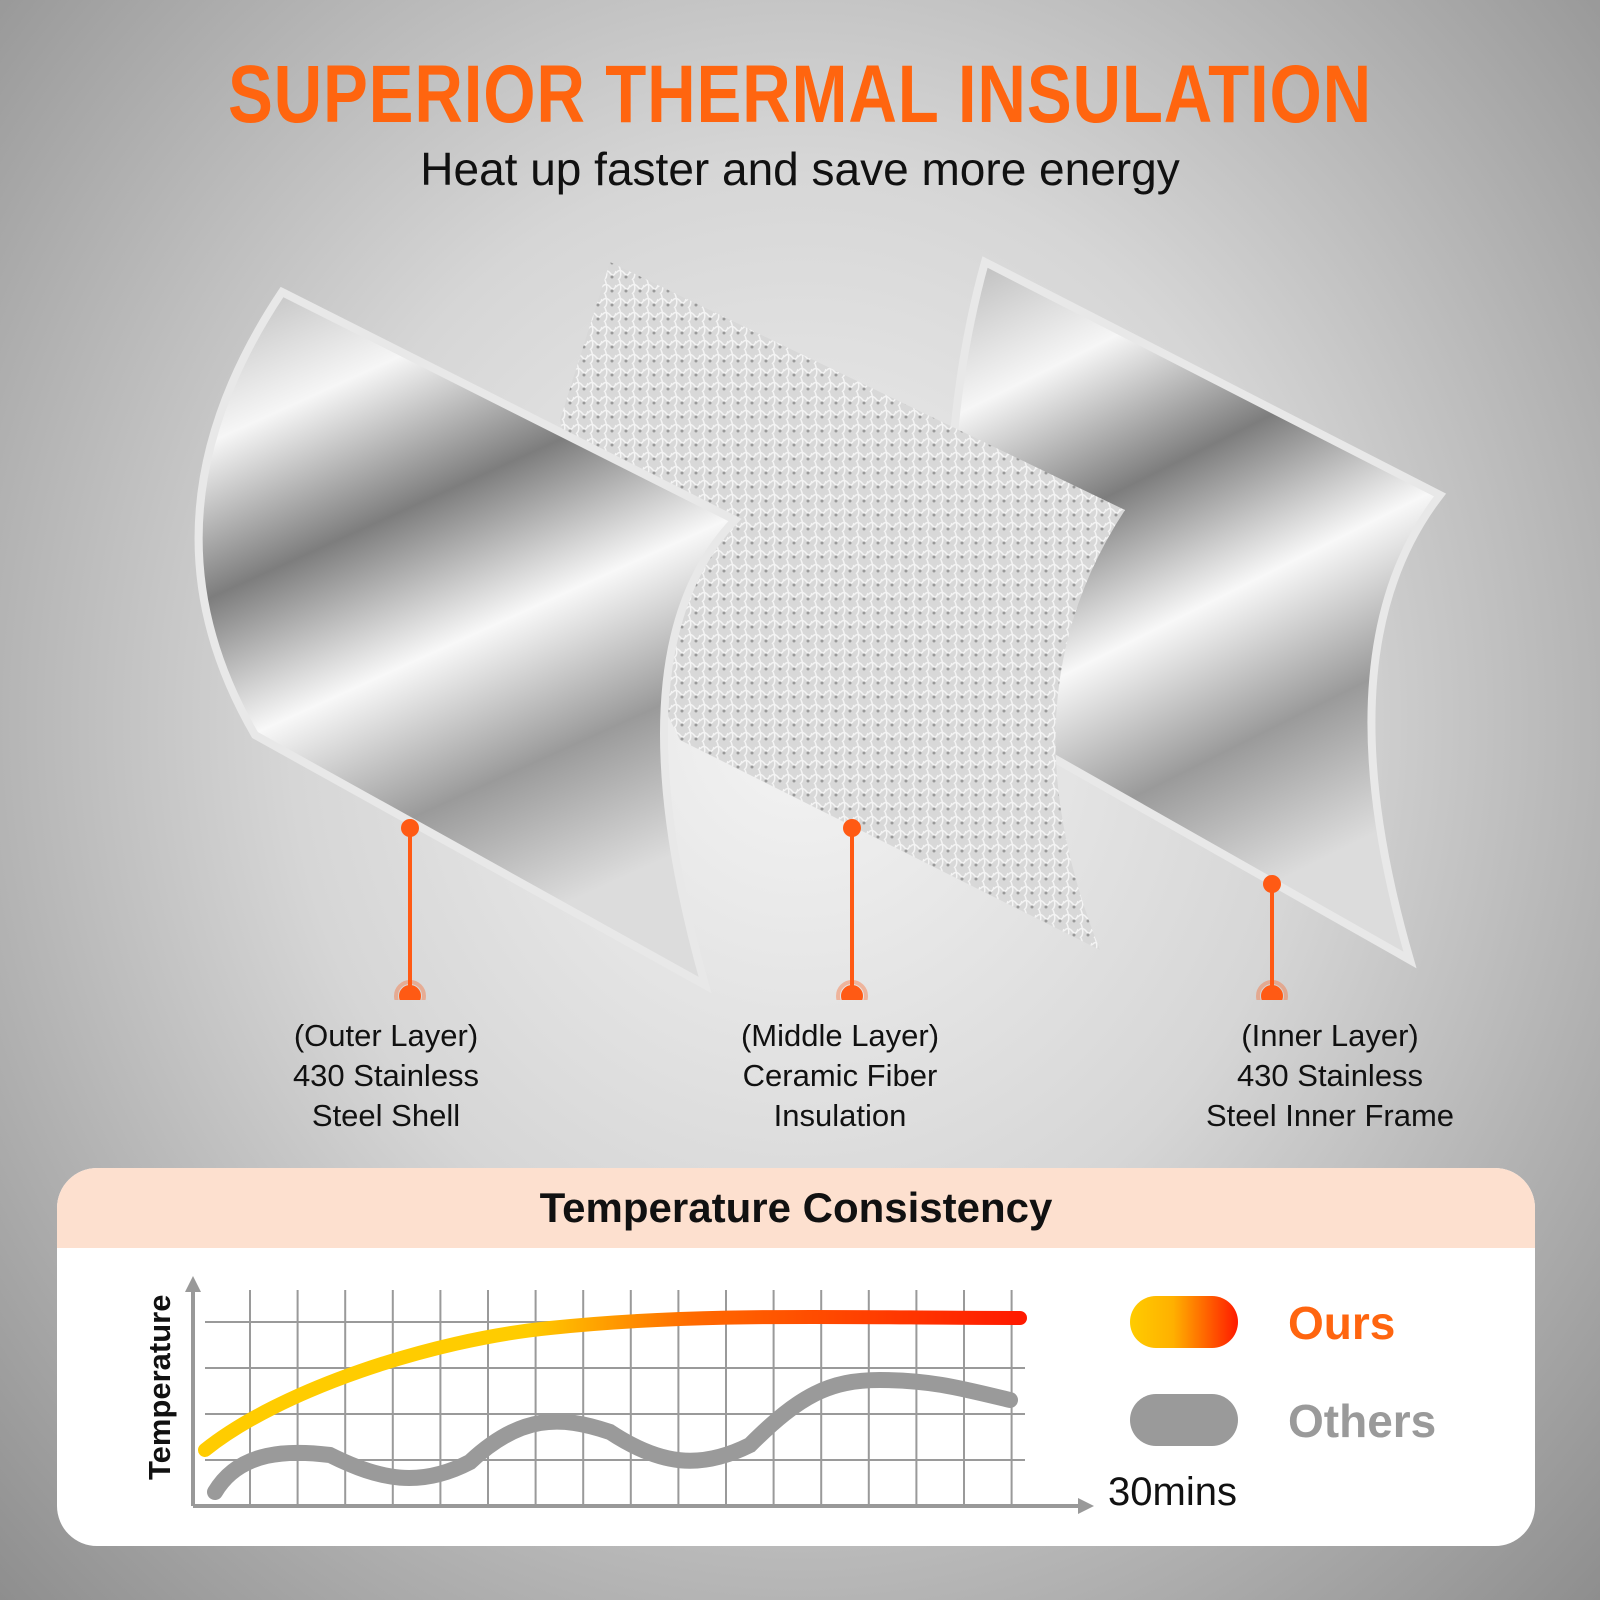 The height and width of the screenshot is (1600, 1600). What do you see at coordinates (1330, 1035) in the screenshot?
I see `label-line: (Inner Layer)` at bounding box center [1330, 1035].